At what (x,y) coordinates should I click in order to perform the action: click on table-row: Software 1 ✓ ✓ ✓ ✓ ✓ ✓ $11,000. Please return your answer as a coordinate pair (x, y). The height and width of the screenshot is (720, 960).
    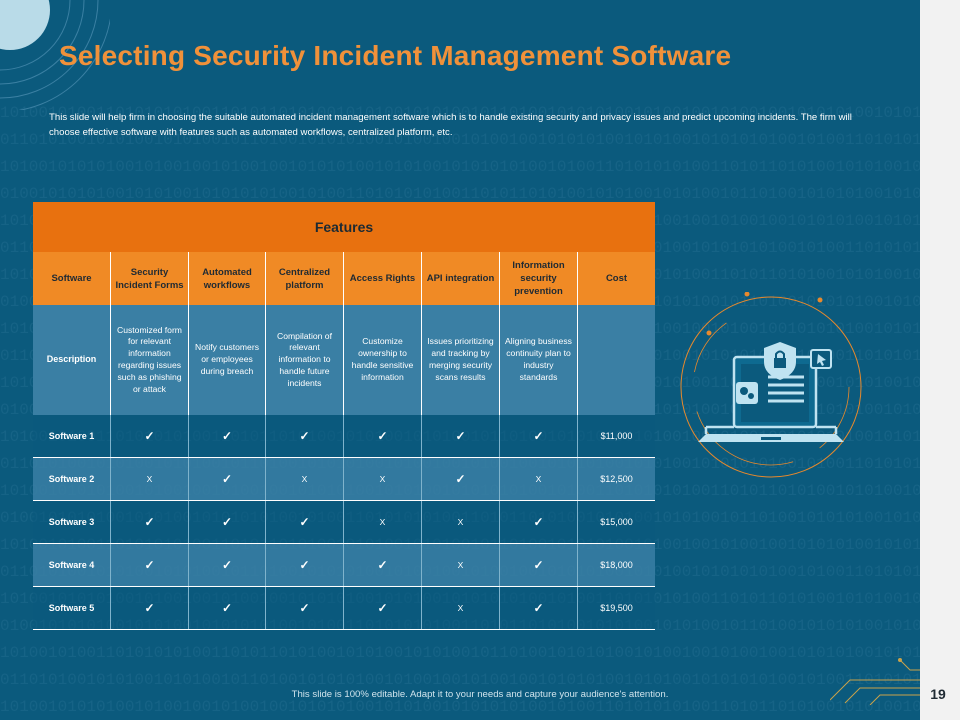
    Looking at the image, I should click on (344, 436).